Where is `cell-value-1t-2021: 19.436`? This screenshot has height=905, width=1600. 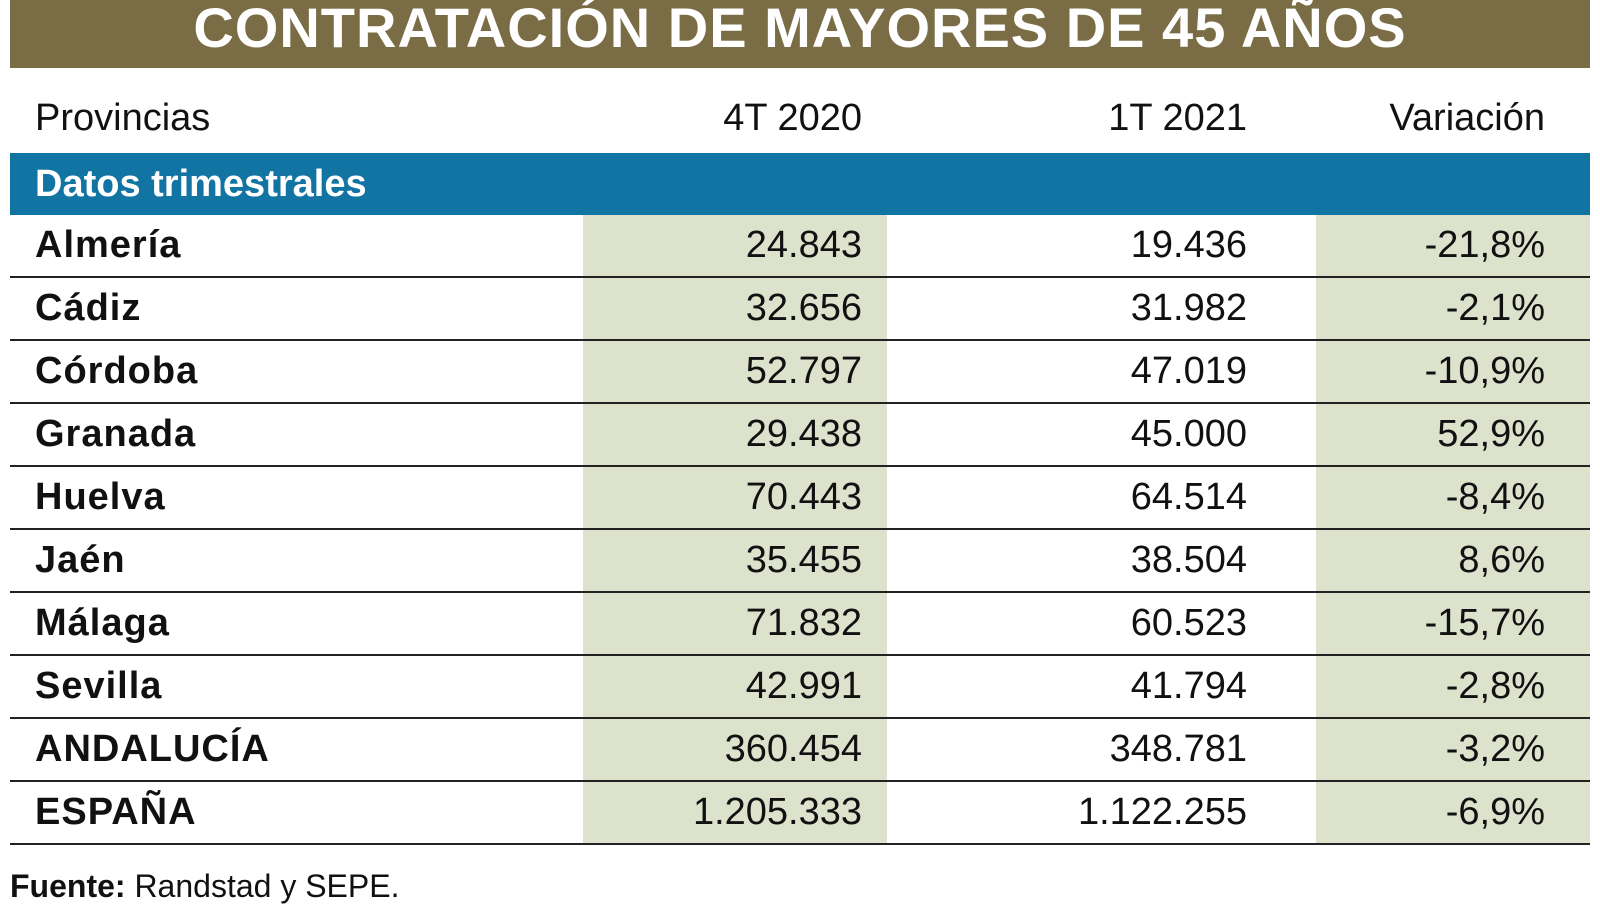 cell-value-1t-2021: 19.436 is located at coordinates (1188, 245).